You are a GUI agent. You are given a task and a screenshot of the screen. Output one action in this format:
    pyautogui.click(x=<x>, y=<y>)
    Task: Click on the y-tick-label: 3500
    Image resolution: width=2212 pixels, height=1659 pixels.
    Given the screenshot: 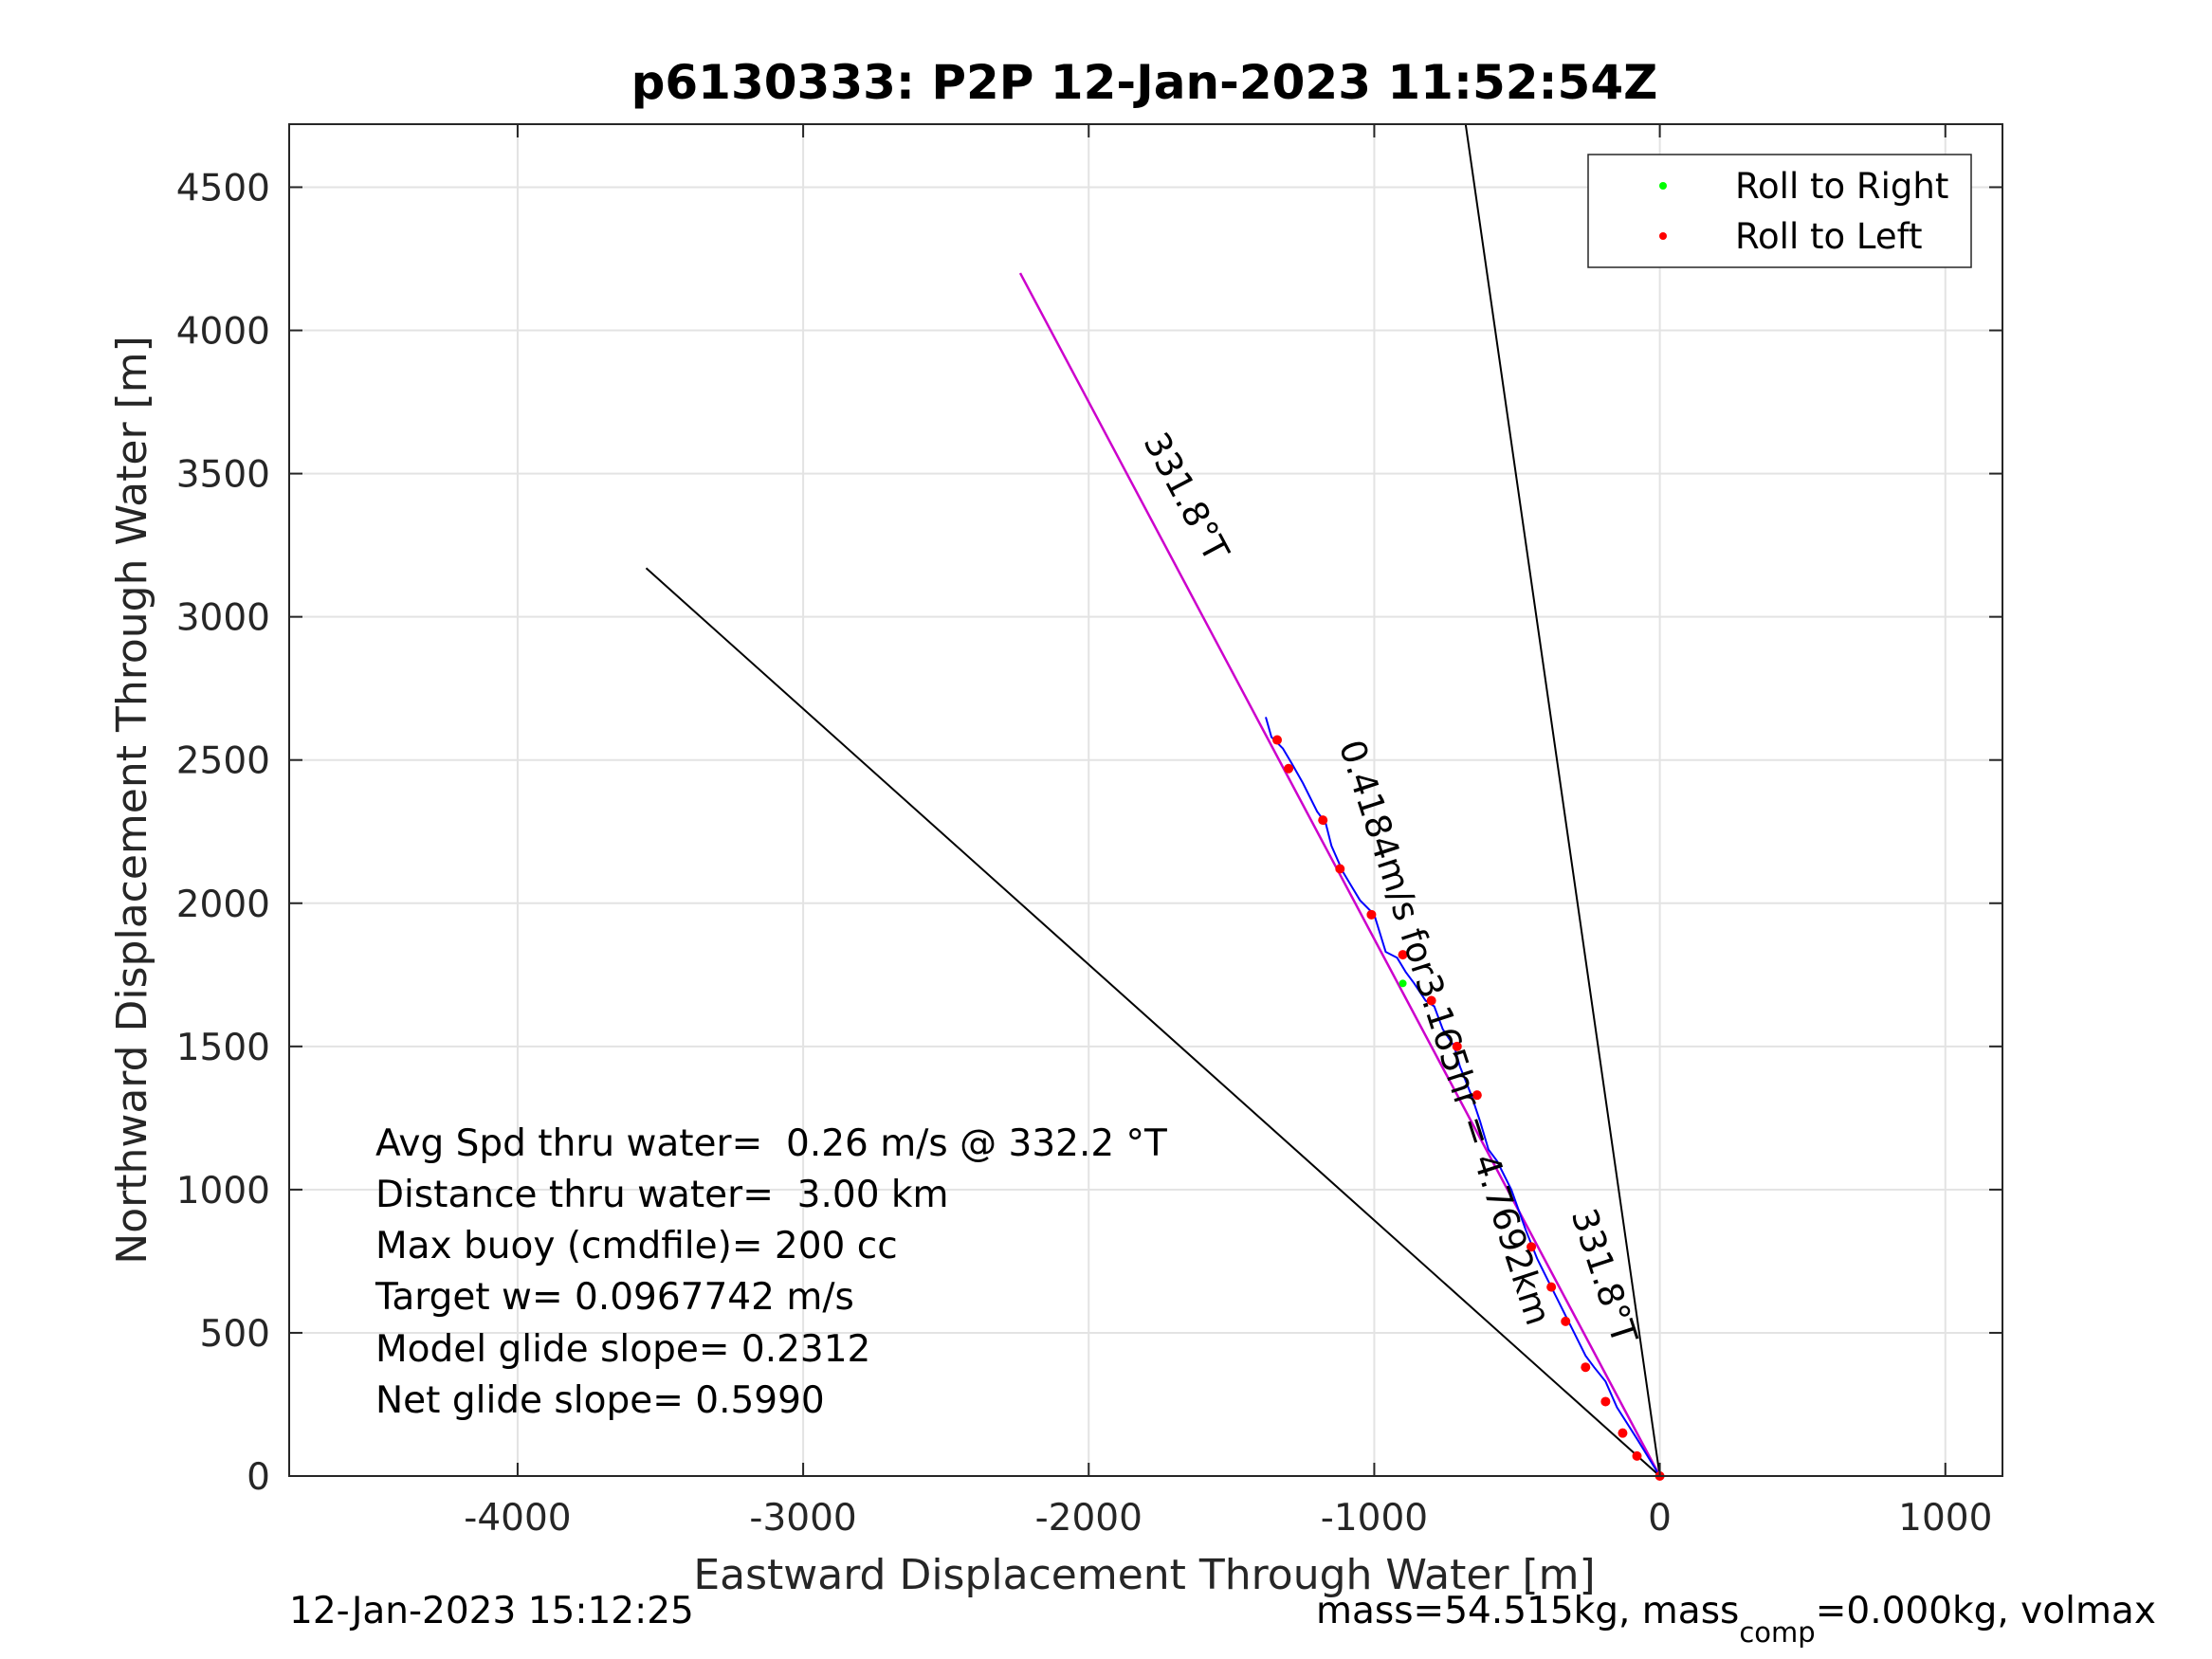 What is the action you would take?
    pyautogui.click(x=223, y=475)
    